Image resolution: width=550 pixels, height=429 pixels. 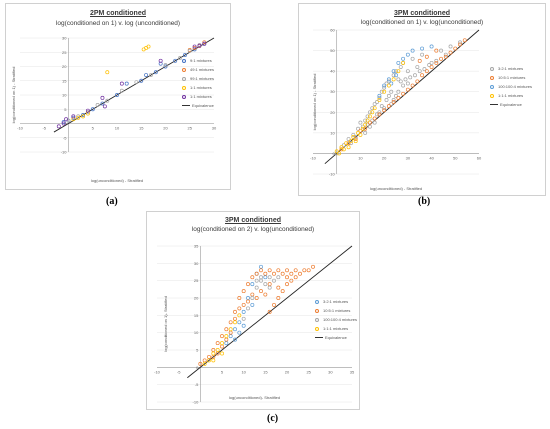 I want to click on y-tick-label: 0, so click(x=197, y=367).